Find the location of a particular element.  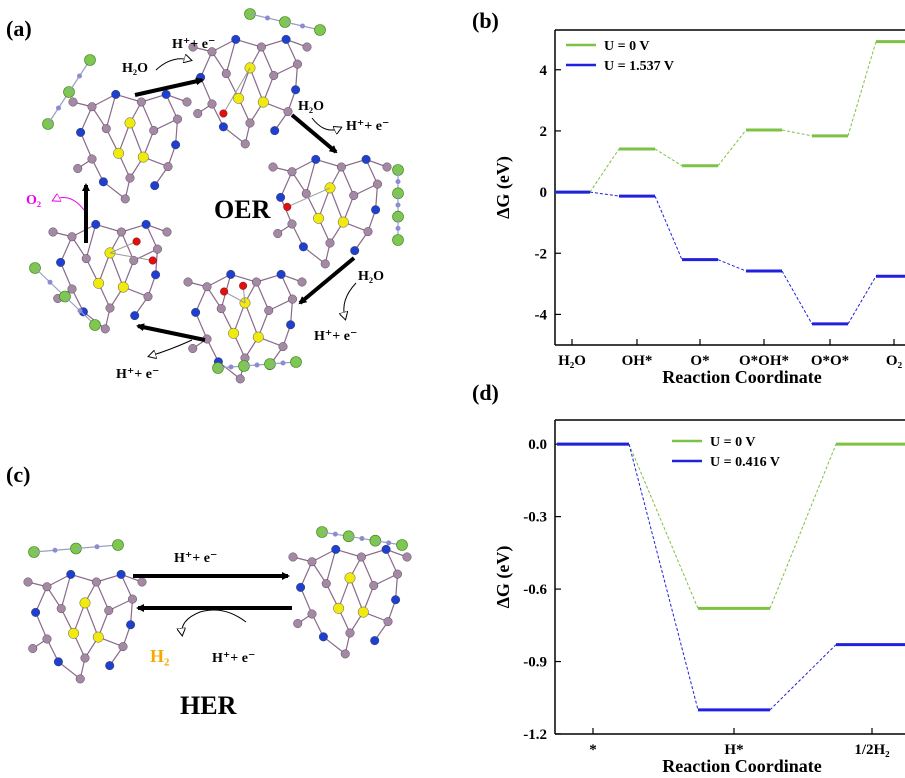

x-category-label: H₂O is located at coordinates (572, 361).